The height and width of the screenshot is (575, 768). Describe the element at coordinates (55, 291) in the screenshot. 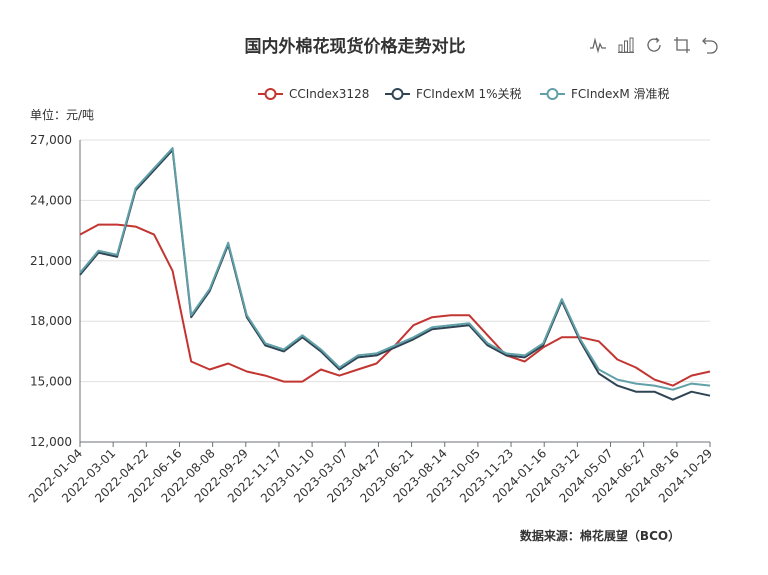

I see `y-axis: 27,000 24,000 21,000 18,000 15,000 12,000` at that location.